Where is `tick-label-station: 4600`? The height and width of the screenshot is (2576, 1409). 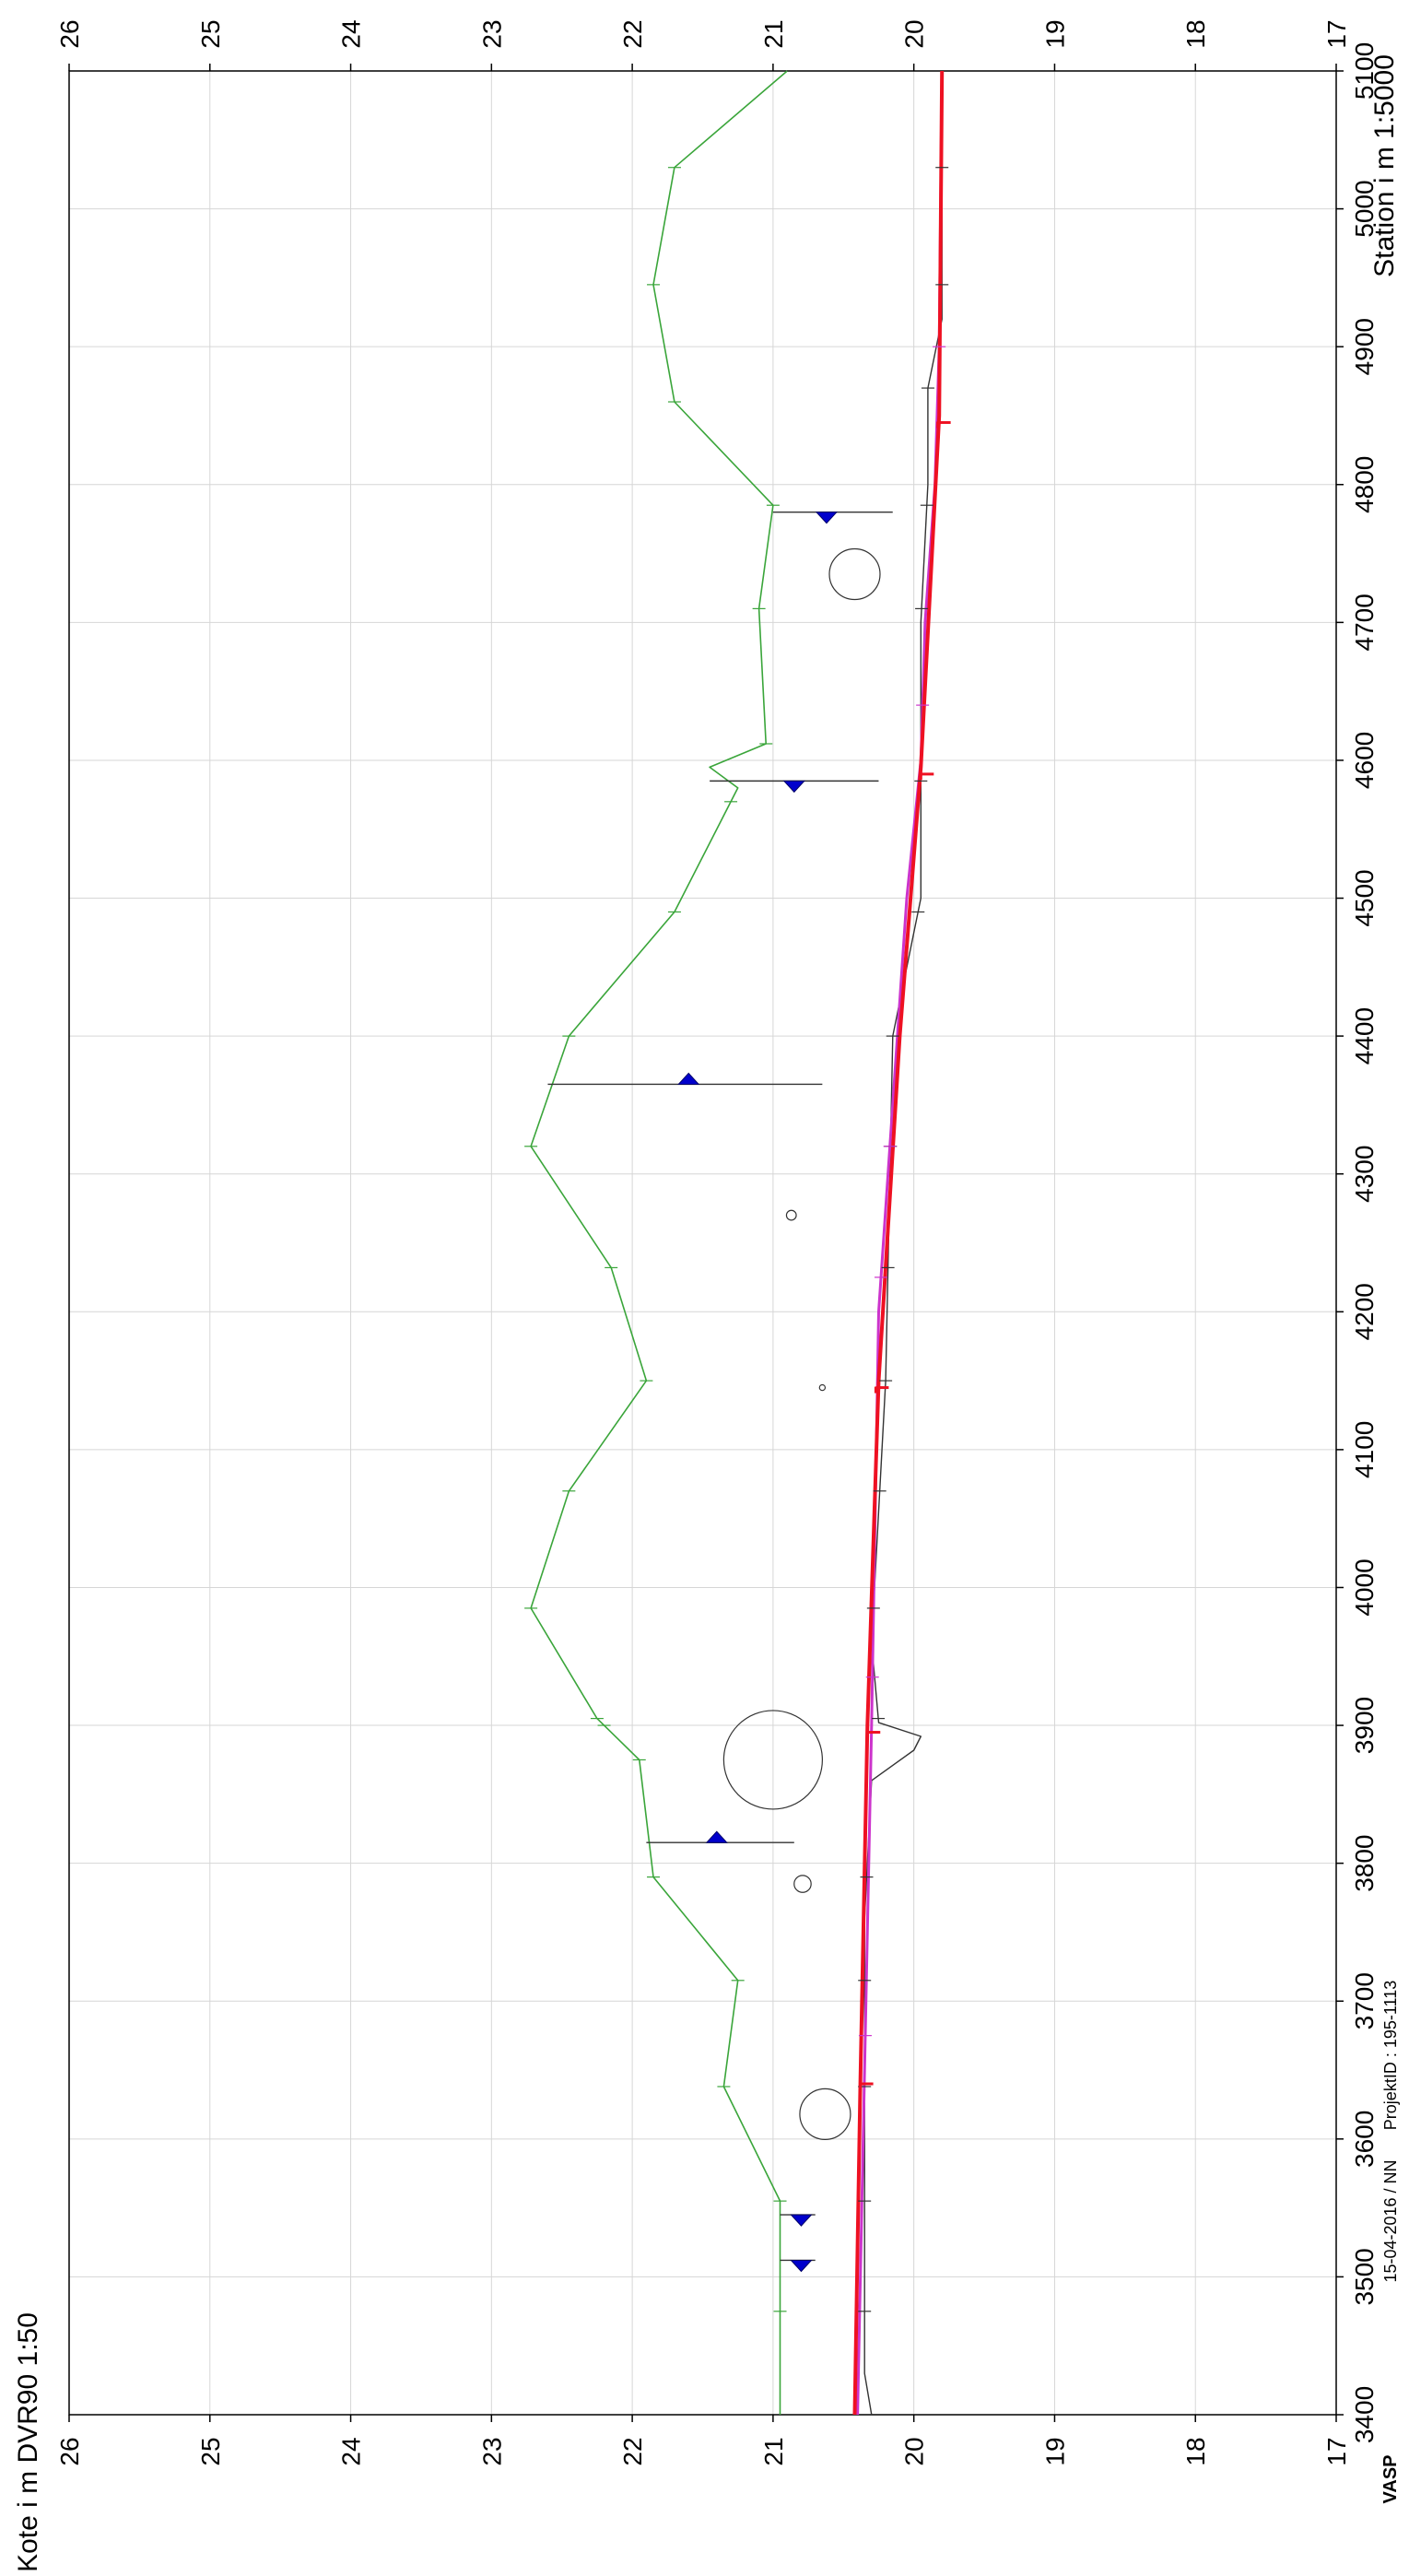 tick-label-station: 4600 is located at coordinates (1364, 761).